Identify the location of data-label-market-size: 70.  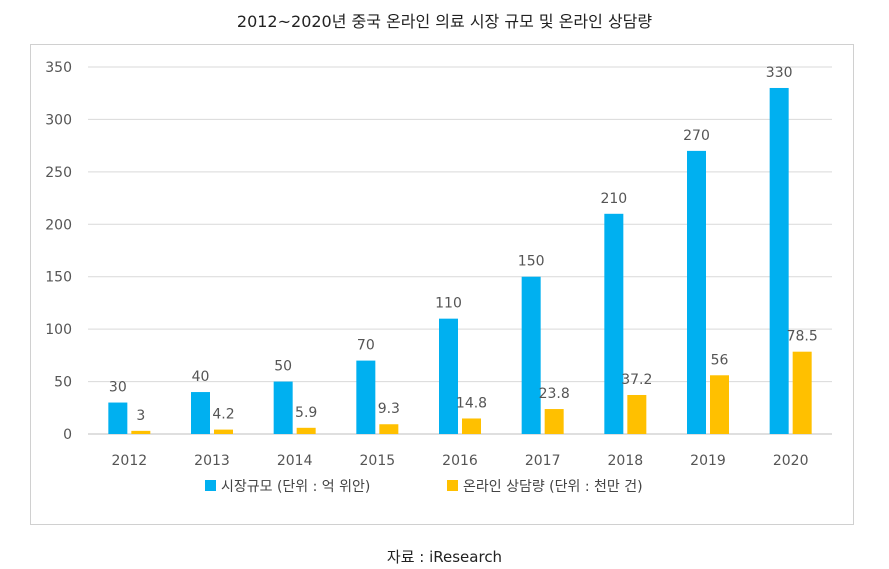
(366, 346).